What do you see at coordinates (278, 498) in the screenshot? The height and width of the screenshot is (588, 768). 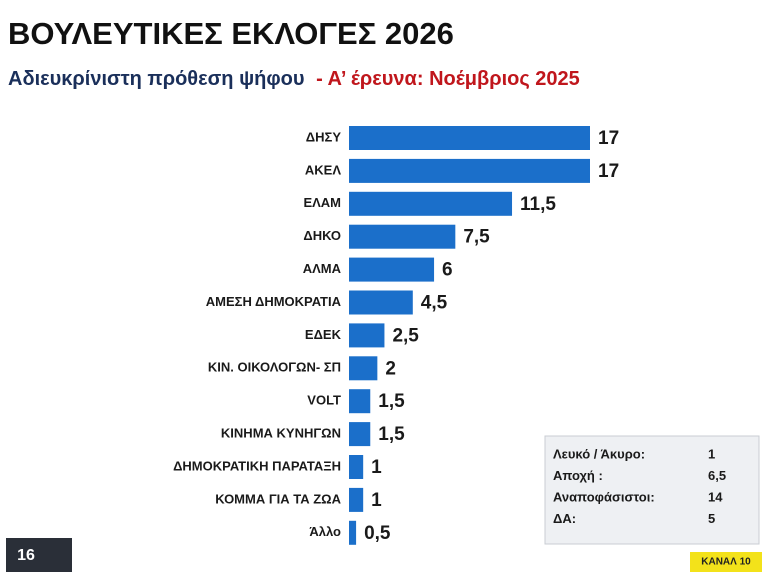 I see `category-label: ΚΟΜΜΑ ΓΙΑ ΤΑ ΖΩΑ` at bounding box center [278, 498].